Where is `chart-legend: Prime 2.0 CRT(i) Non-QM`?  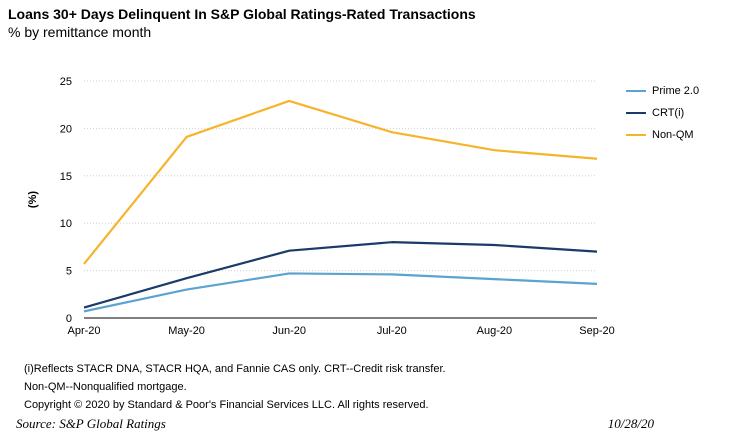
chart-legend: Prime 2.0 CRT(i) Non-QM is located at coordinates (662, 113).